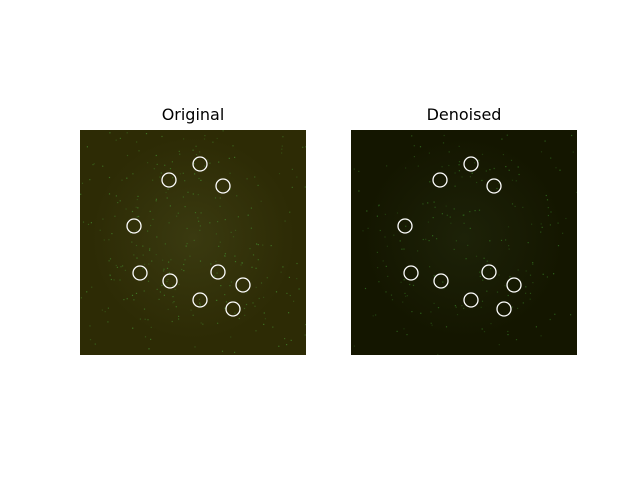 The image size is (640, 480). What do you see at coordinates (193, 114) in the screenshot?
I see `panel-title-original: Original` at bounding box center [193, 114].